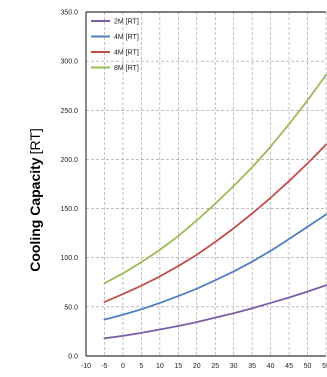 Image resolution: width=327 pixels, height=377 pixels. I want to click on x-tick-label-0: -10, so click(86, 366).